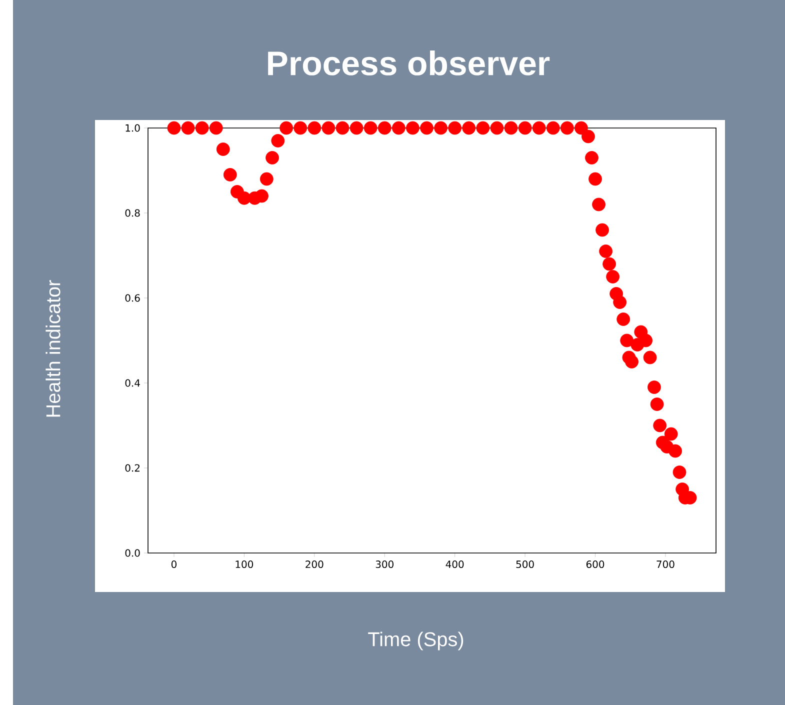 The width and height of the screenshot is (785, 705). Describe the element at coordinates (385, 564) in the screenshot. I see `x-tick-label: 300` at that location.